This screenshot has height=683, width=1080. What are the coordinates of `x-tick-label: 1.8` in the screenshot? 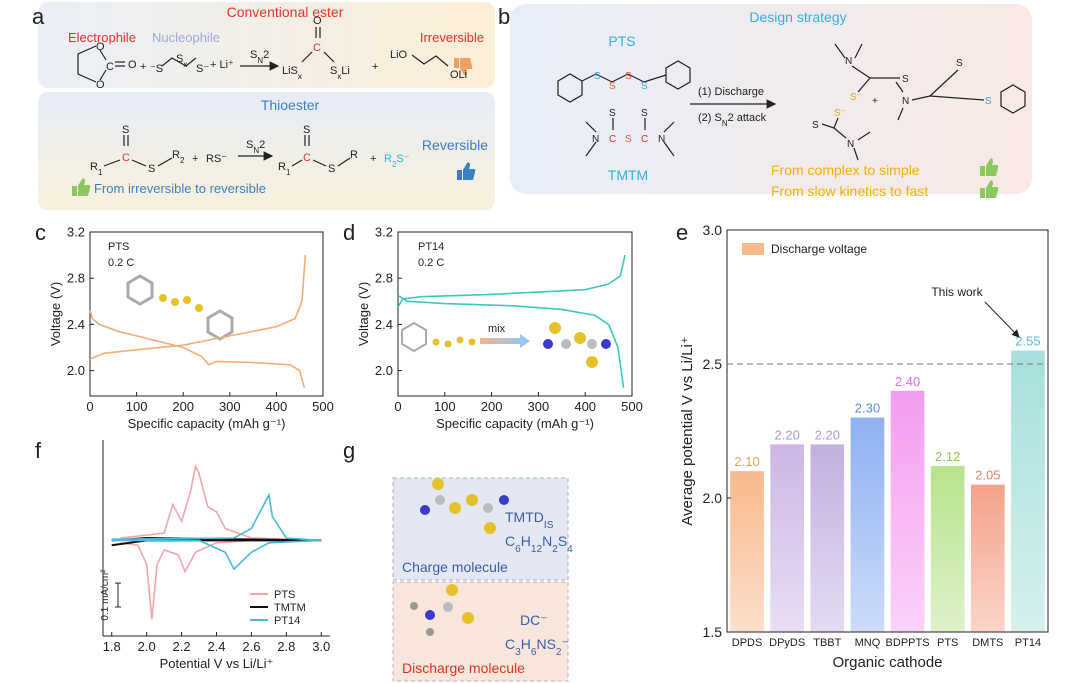 It's located at (112, 646).